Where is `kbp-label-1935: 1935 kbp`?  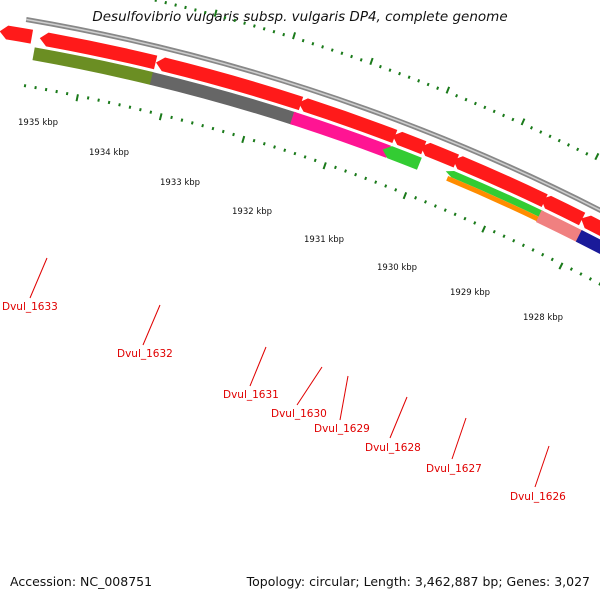
kbp-label-1935: 1935 kbp is located at coordinates (38, 123).